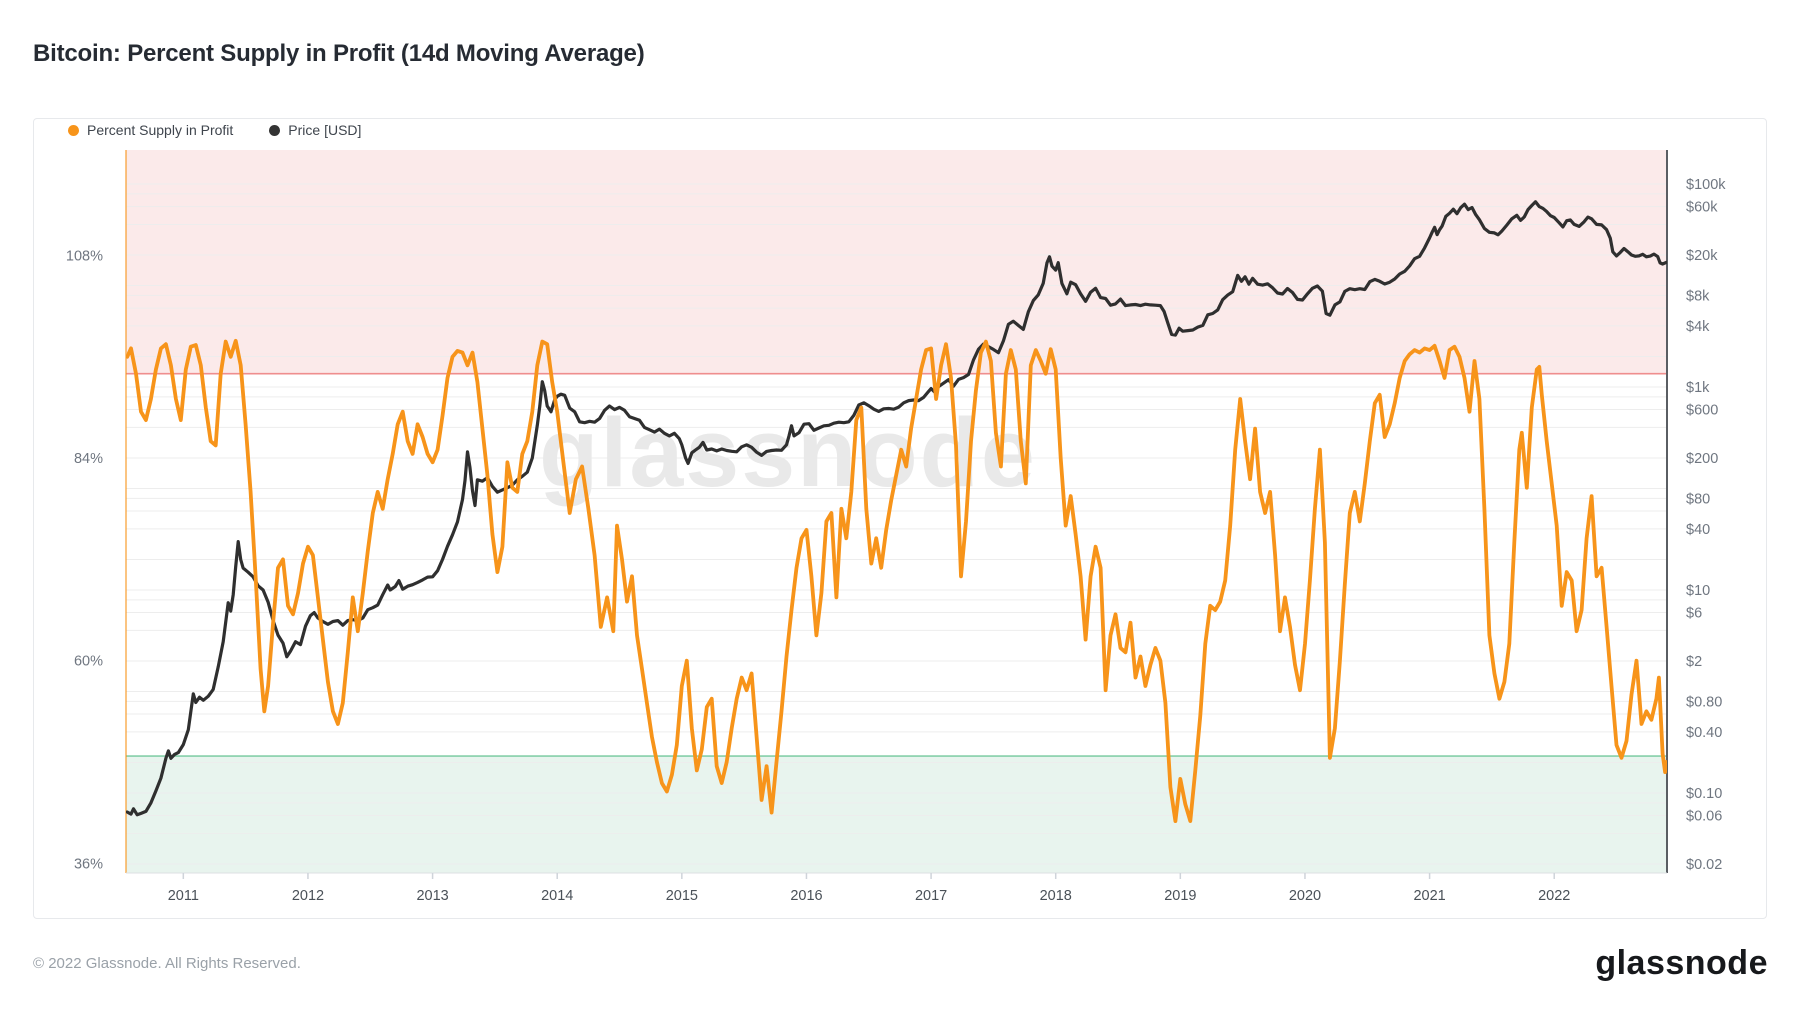 Image resolution: width=1800 pixels, height=1013 pixels. Describe the element at coordinates (1702, 411) in the screenshot. I see `svg-text: $600` at that location.